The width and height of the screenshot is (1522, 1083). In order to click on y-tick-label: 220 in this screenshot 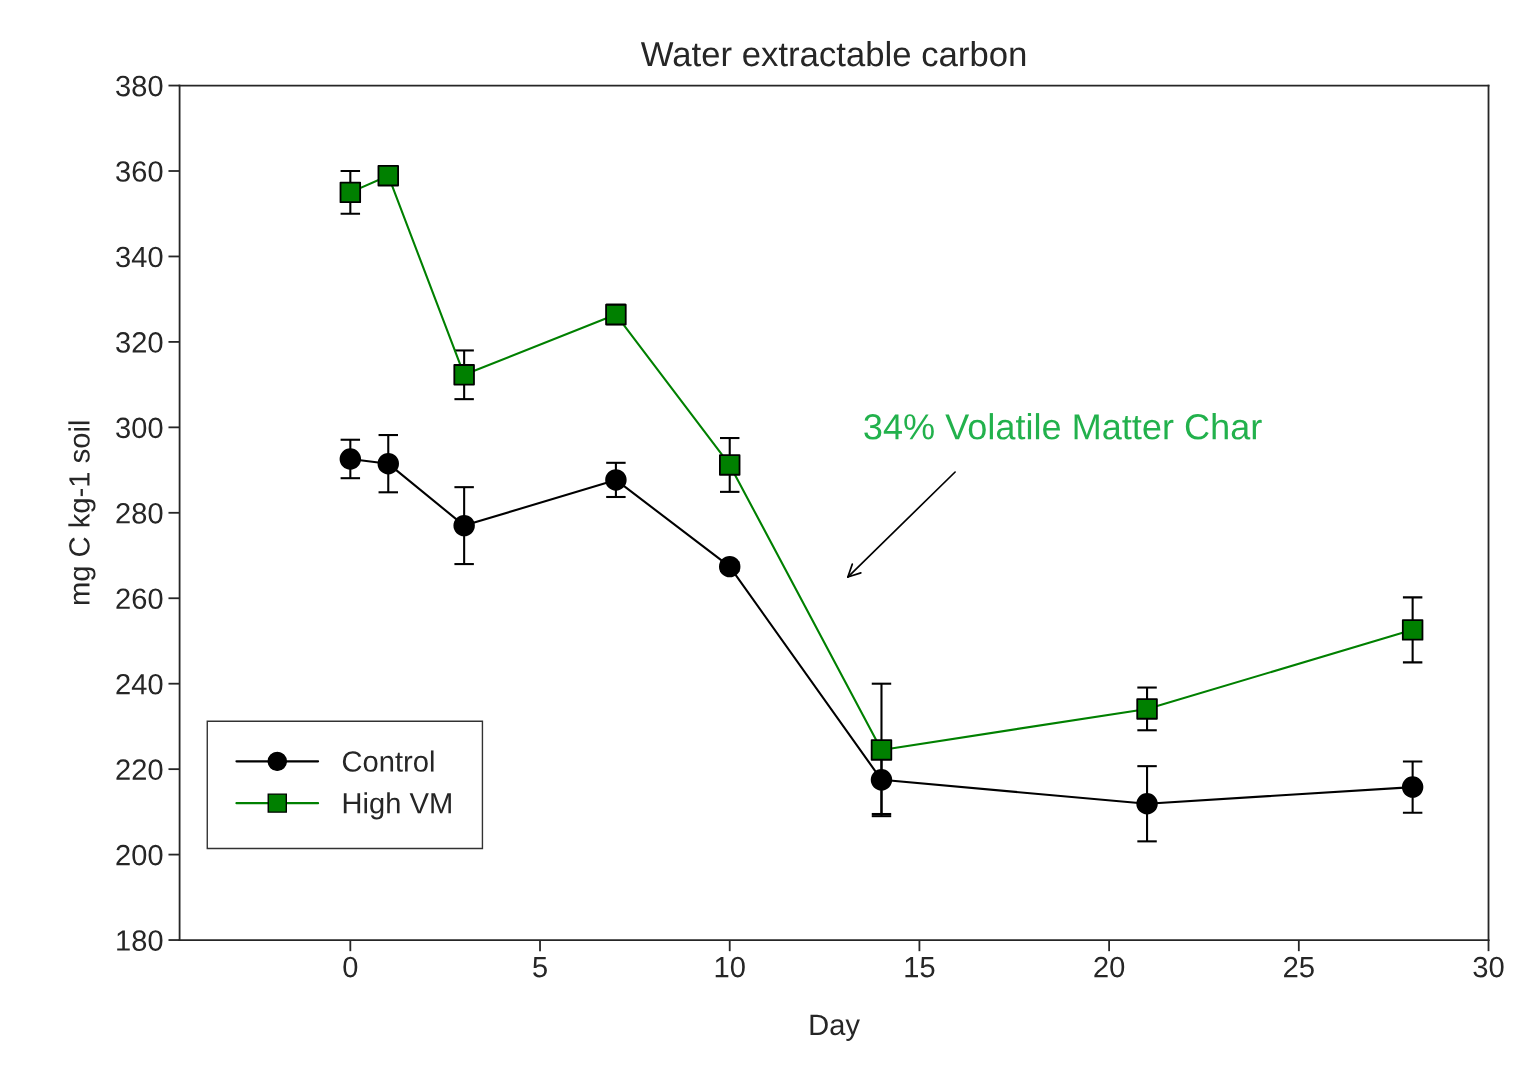, I will do `click(139, 769)`.